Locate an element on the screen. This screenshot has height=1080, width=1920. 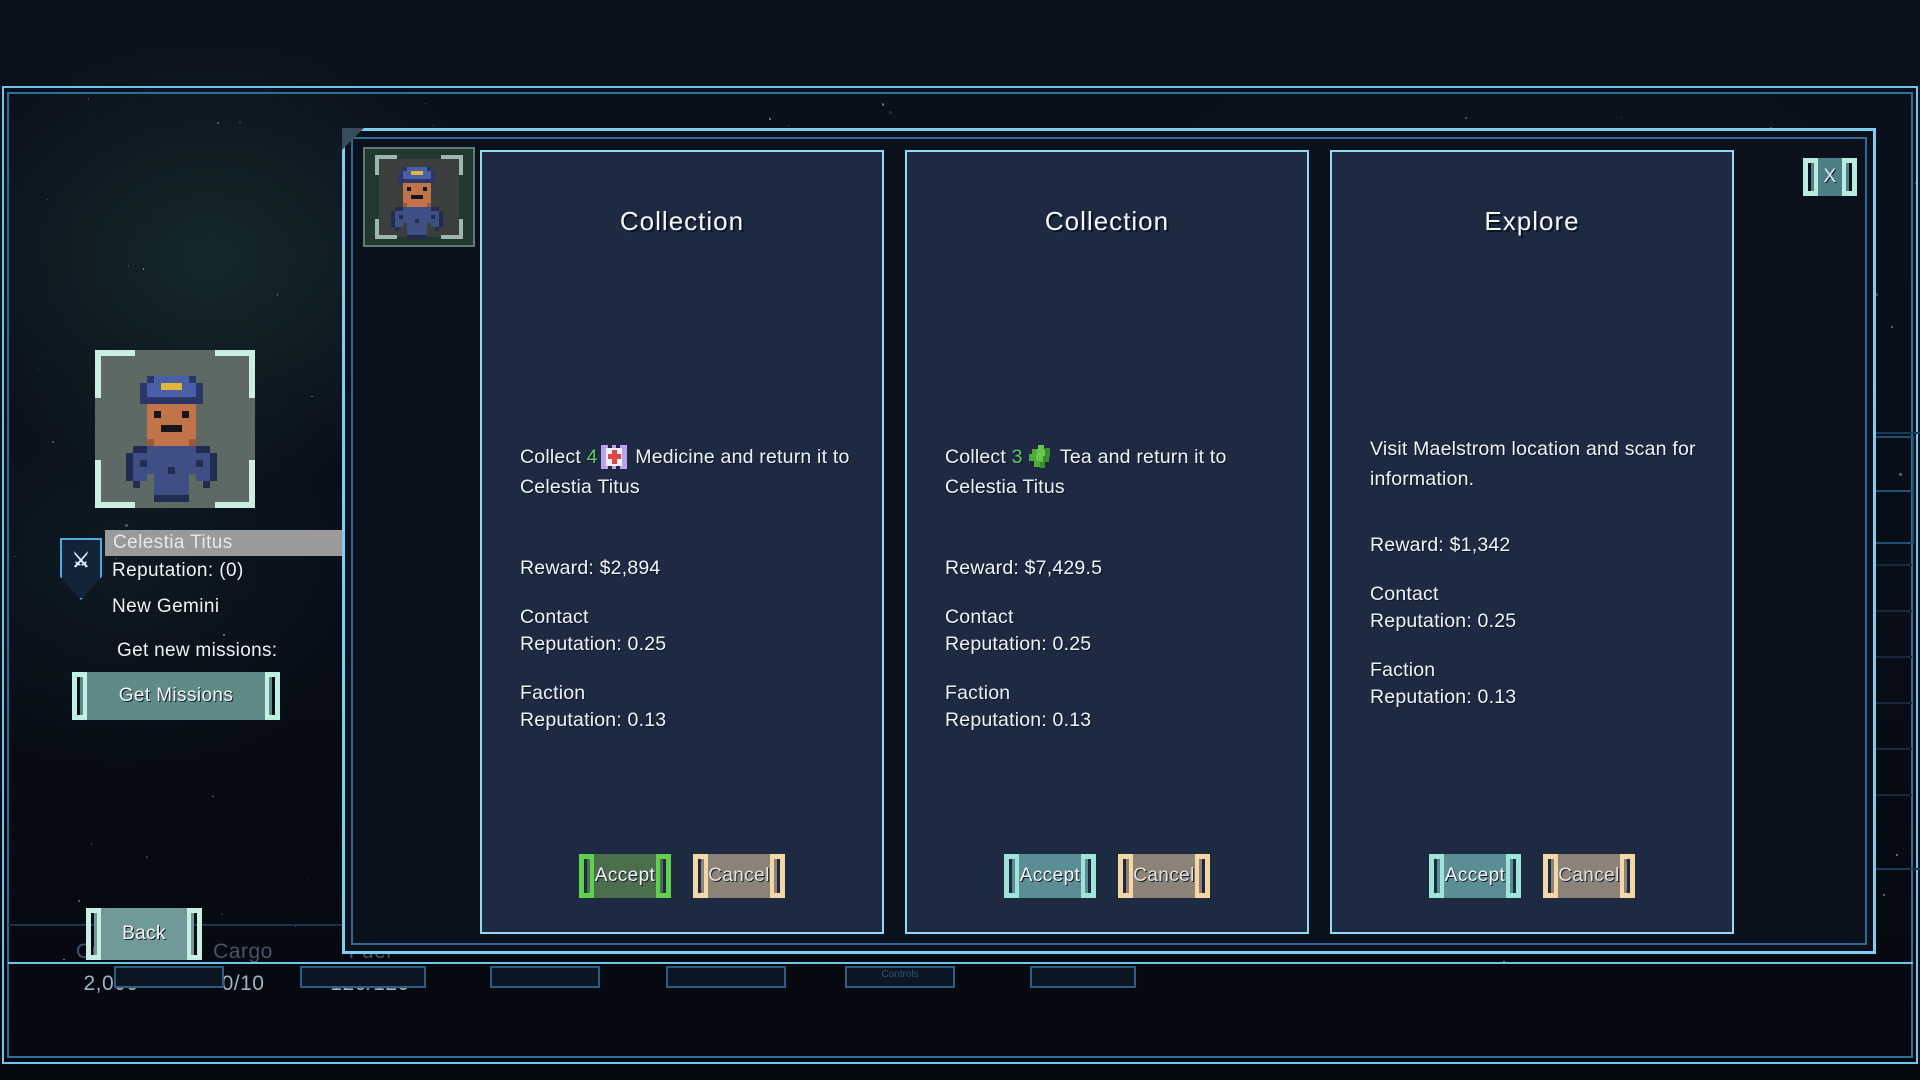
get-missions-button: Get Missions is located at coordinates (176, 696).